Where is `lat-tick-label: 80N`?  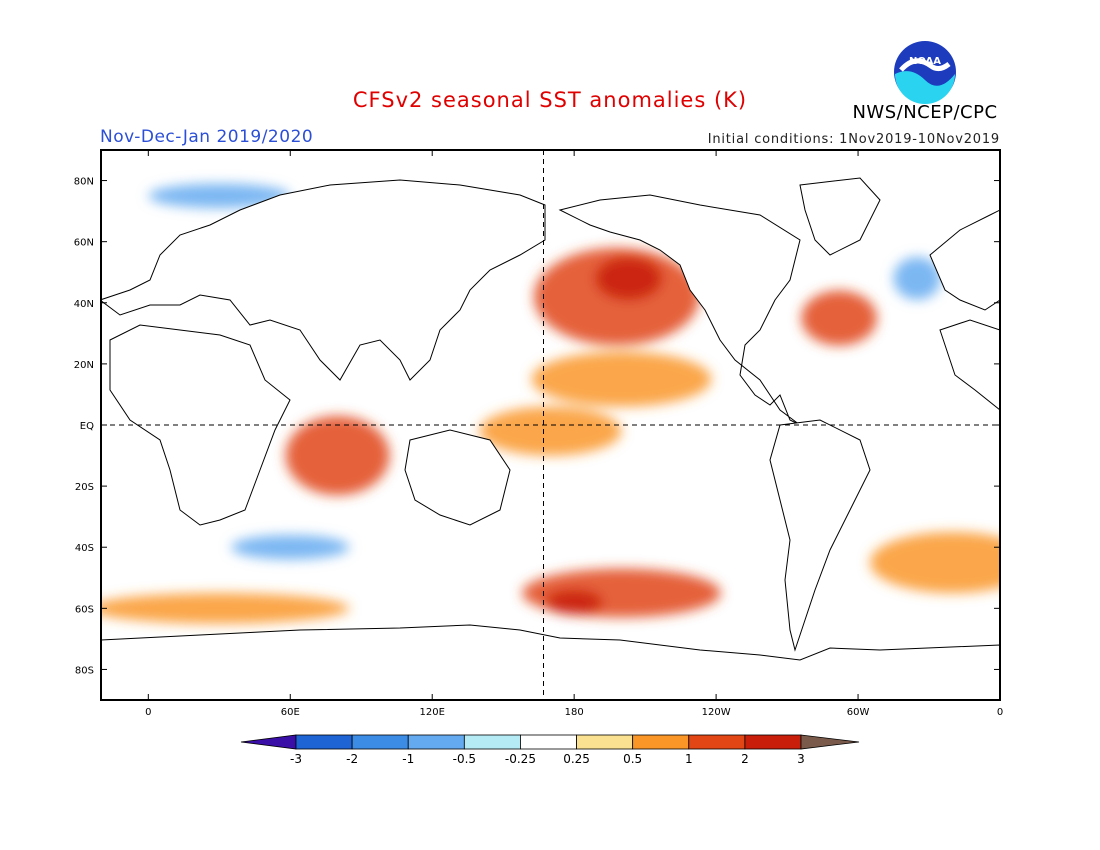
lat-tick-label: 80N is located at coordinates (84, 182).